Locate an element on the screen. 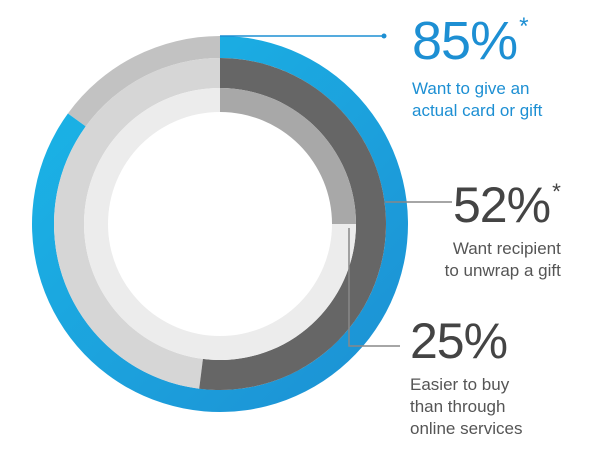  stat-85-description: Want to give an actual card or gift is located at coordinates (477, 100).